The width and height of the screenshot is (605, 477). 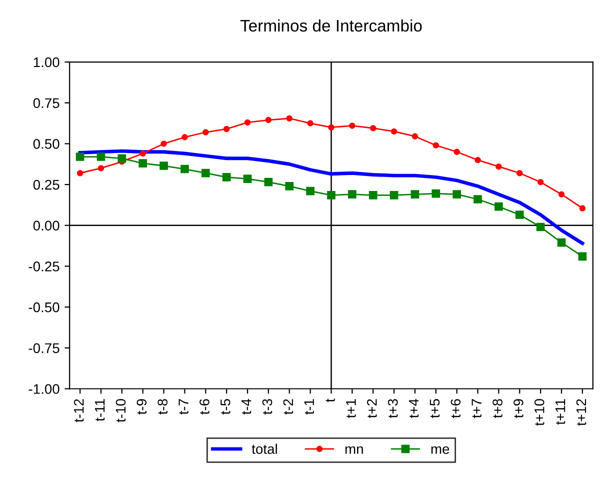 What do you see at coordinates (46, 144) in the screenshot?
I see `y-tick-label: 0.50` at bounding box center [46, 144].